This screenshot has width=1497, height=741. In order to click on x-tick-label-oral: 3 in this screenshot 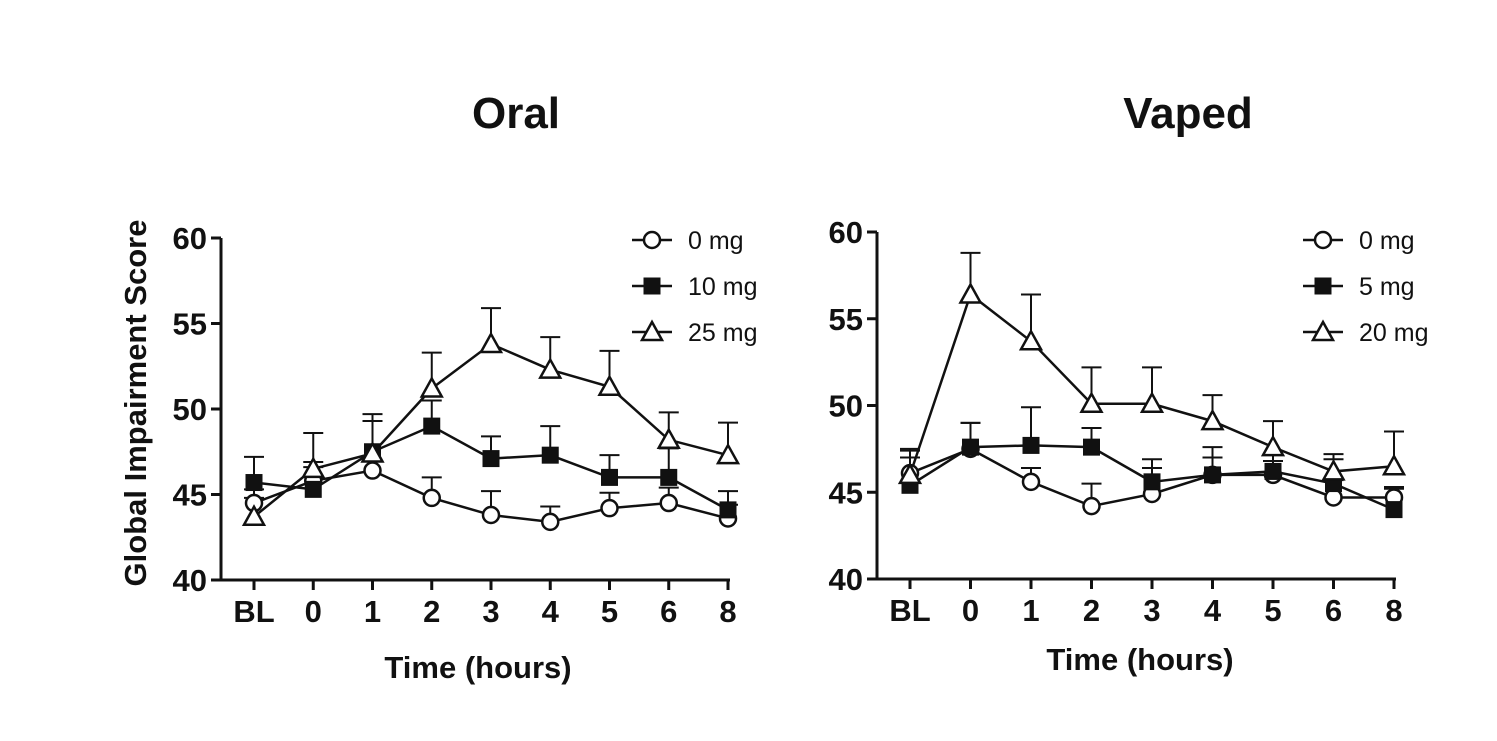, I will do `click(490, 611)`.